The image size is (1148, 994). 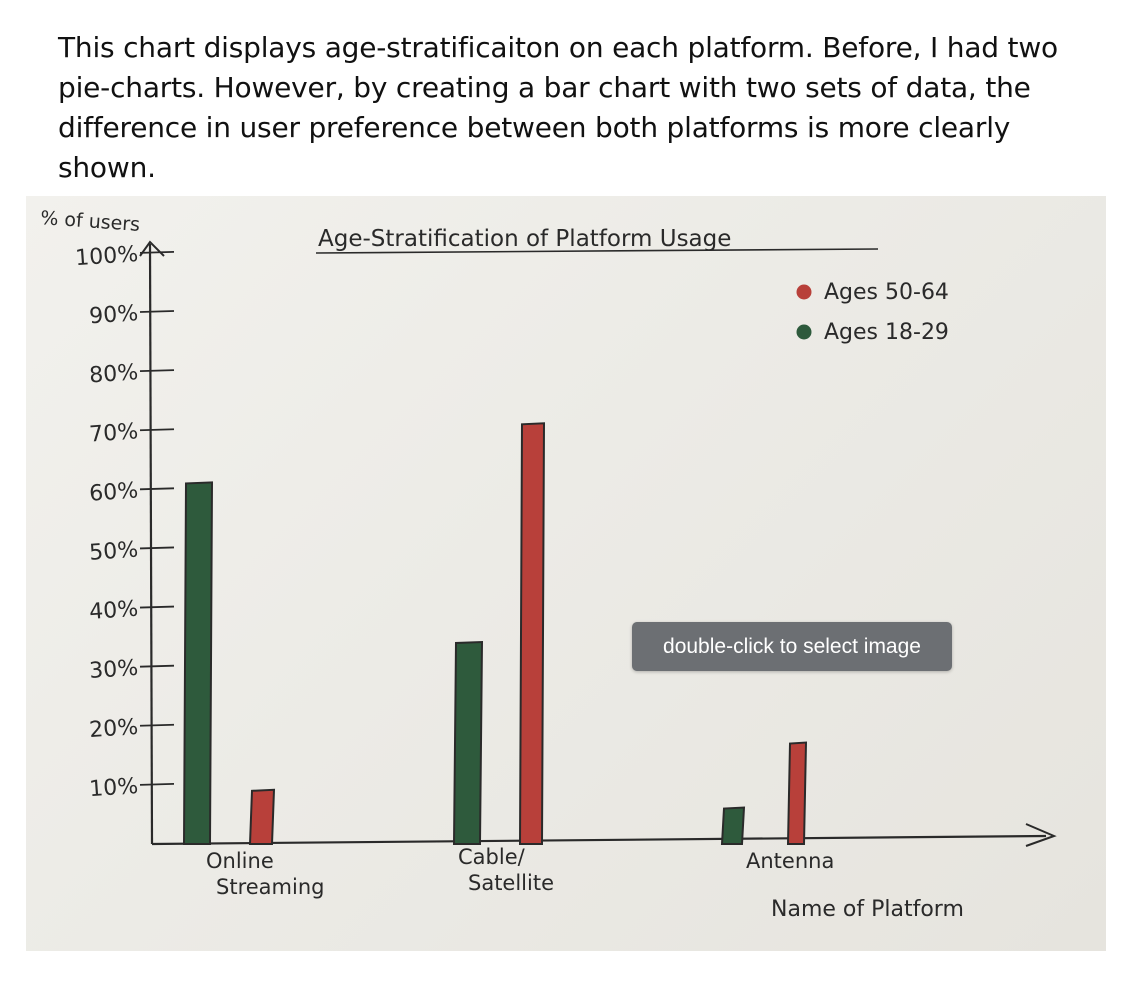 What do you see at coordinates (524, 239) in the screenshot?
I see `chart-title: Age-Stratification of Platform Usage` at bounding box center [524, 239].